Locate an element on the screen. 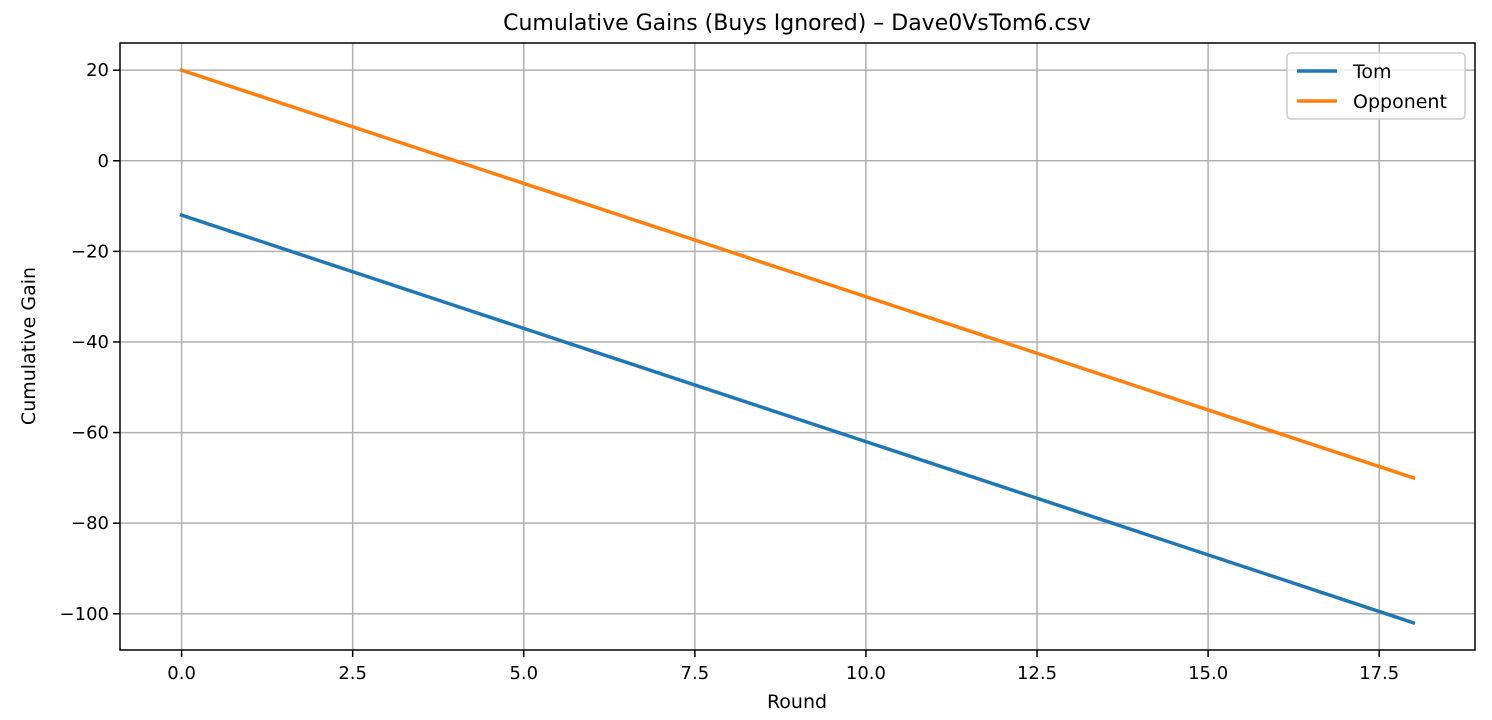  y-tick-label: −40 is located at coordinates (90, 342).